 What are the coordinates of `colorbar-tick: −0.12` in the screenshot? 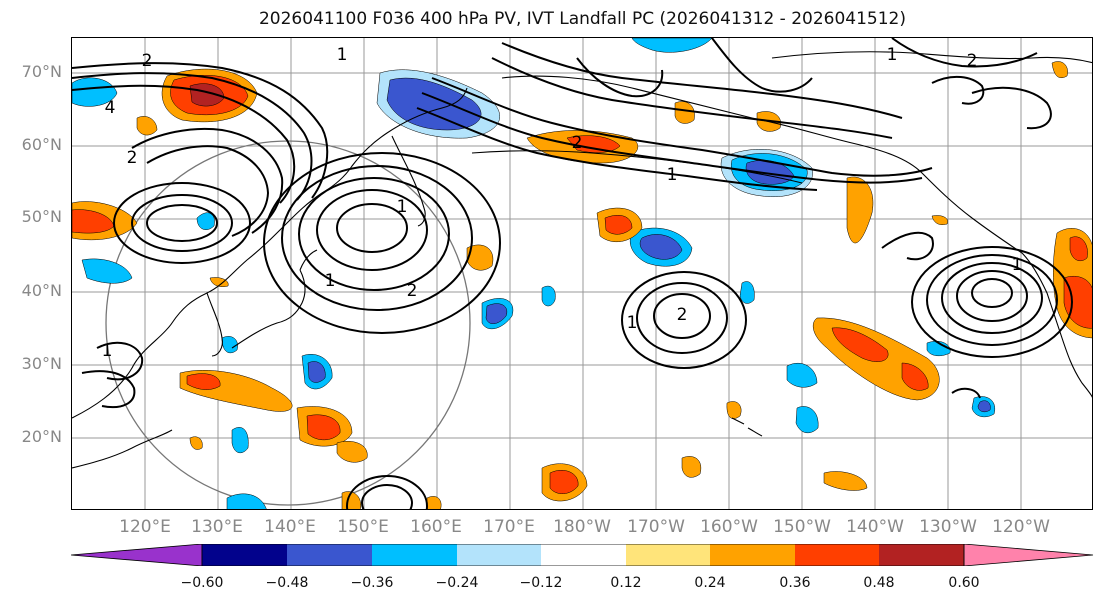 It's located at (541, 583).